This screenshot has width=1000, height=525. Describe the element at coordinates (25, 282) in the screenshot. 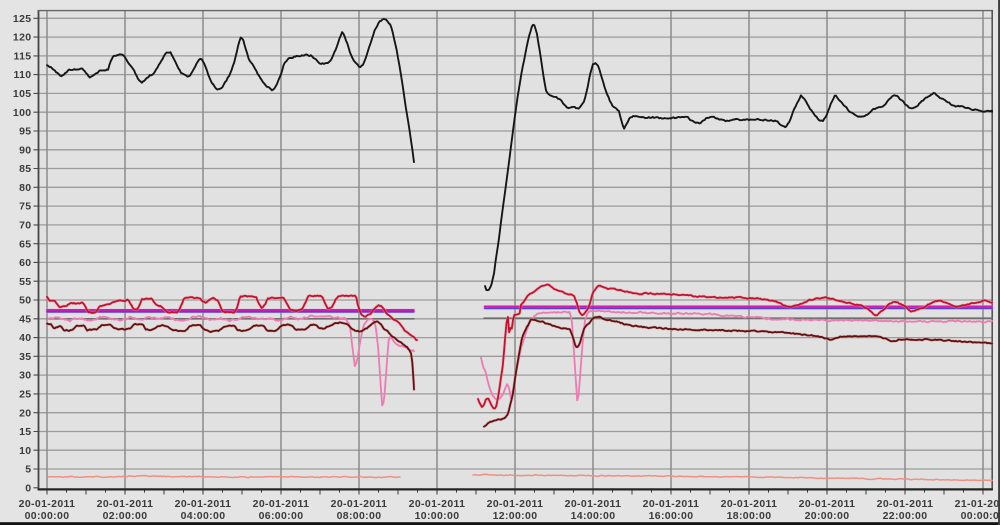

I see `svg-text: 55` at that location.